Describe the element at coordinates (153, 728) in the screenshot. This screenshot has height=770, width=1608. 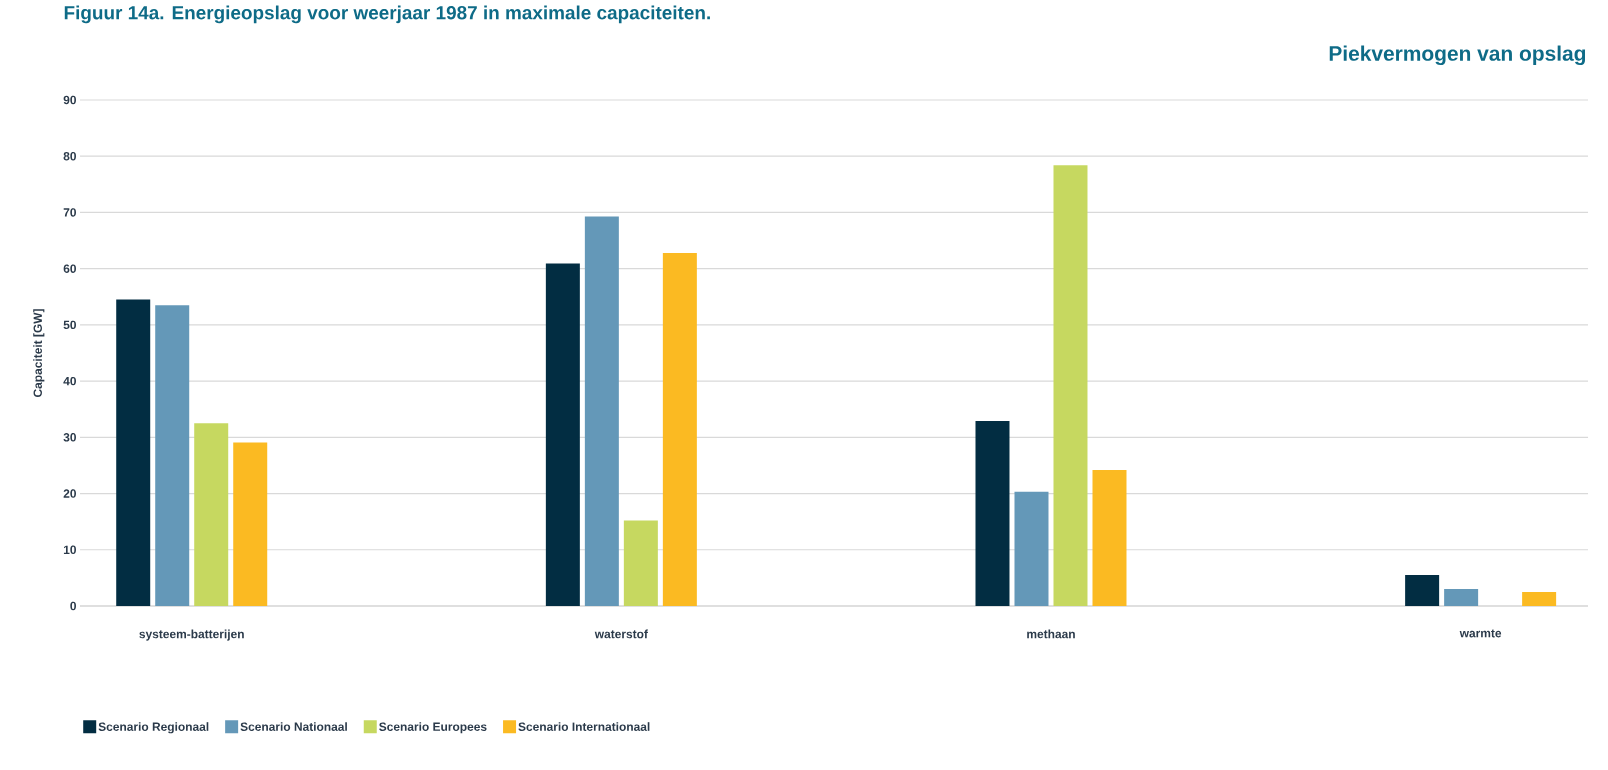
I see `legend-label: Scenario Regionaal` at that location.